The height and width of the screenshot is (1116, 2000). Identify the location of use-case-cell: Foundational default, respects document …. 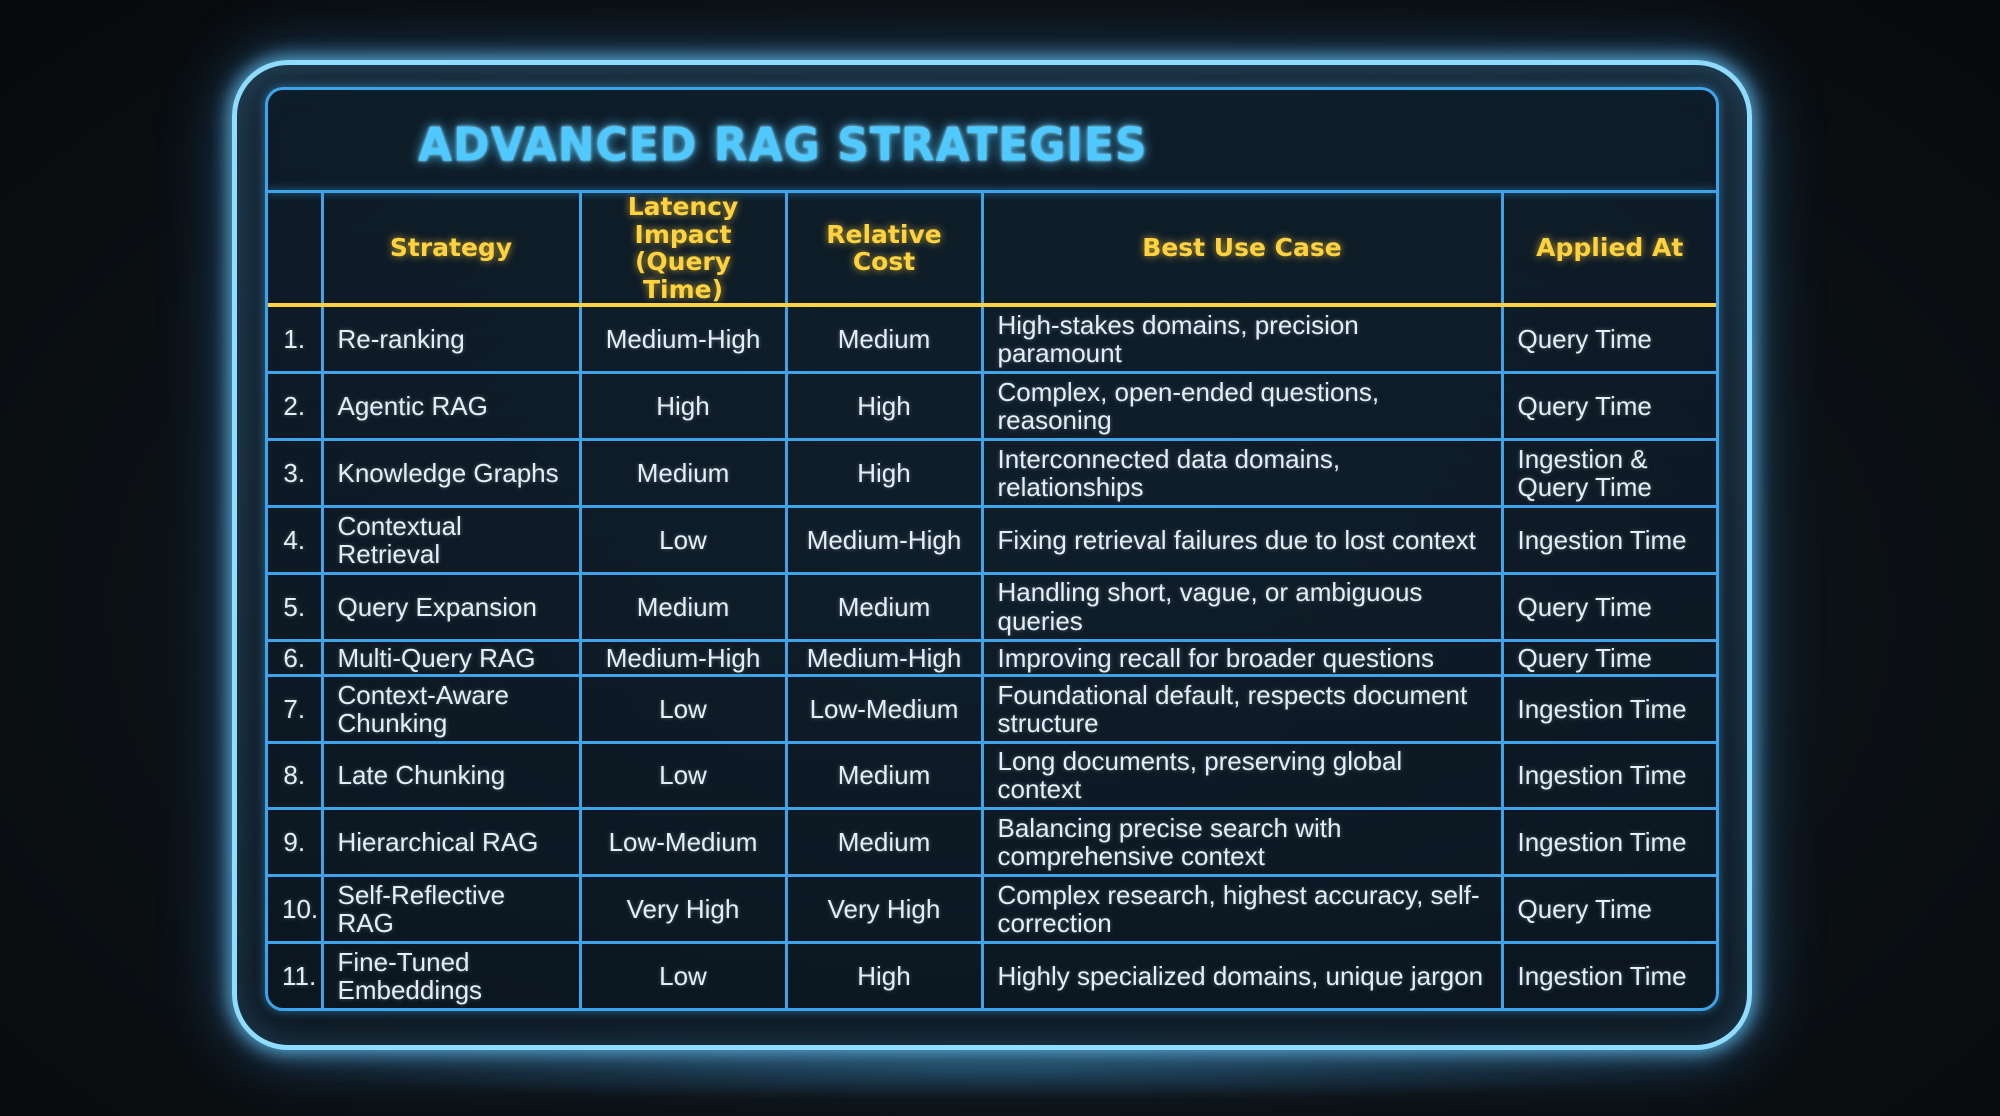
(1242, 708).